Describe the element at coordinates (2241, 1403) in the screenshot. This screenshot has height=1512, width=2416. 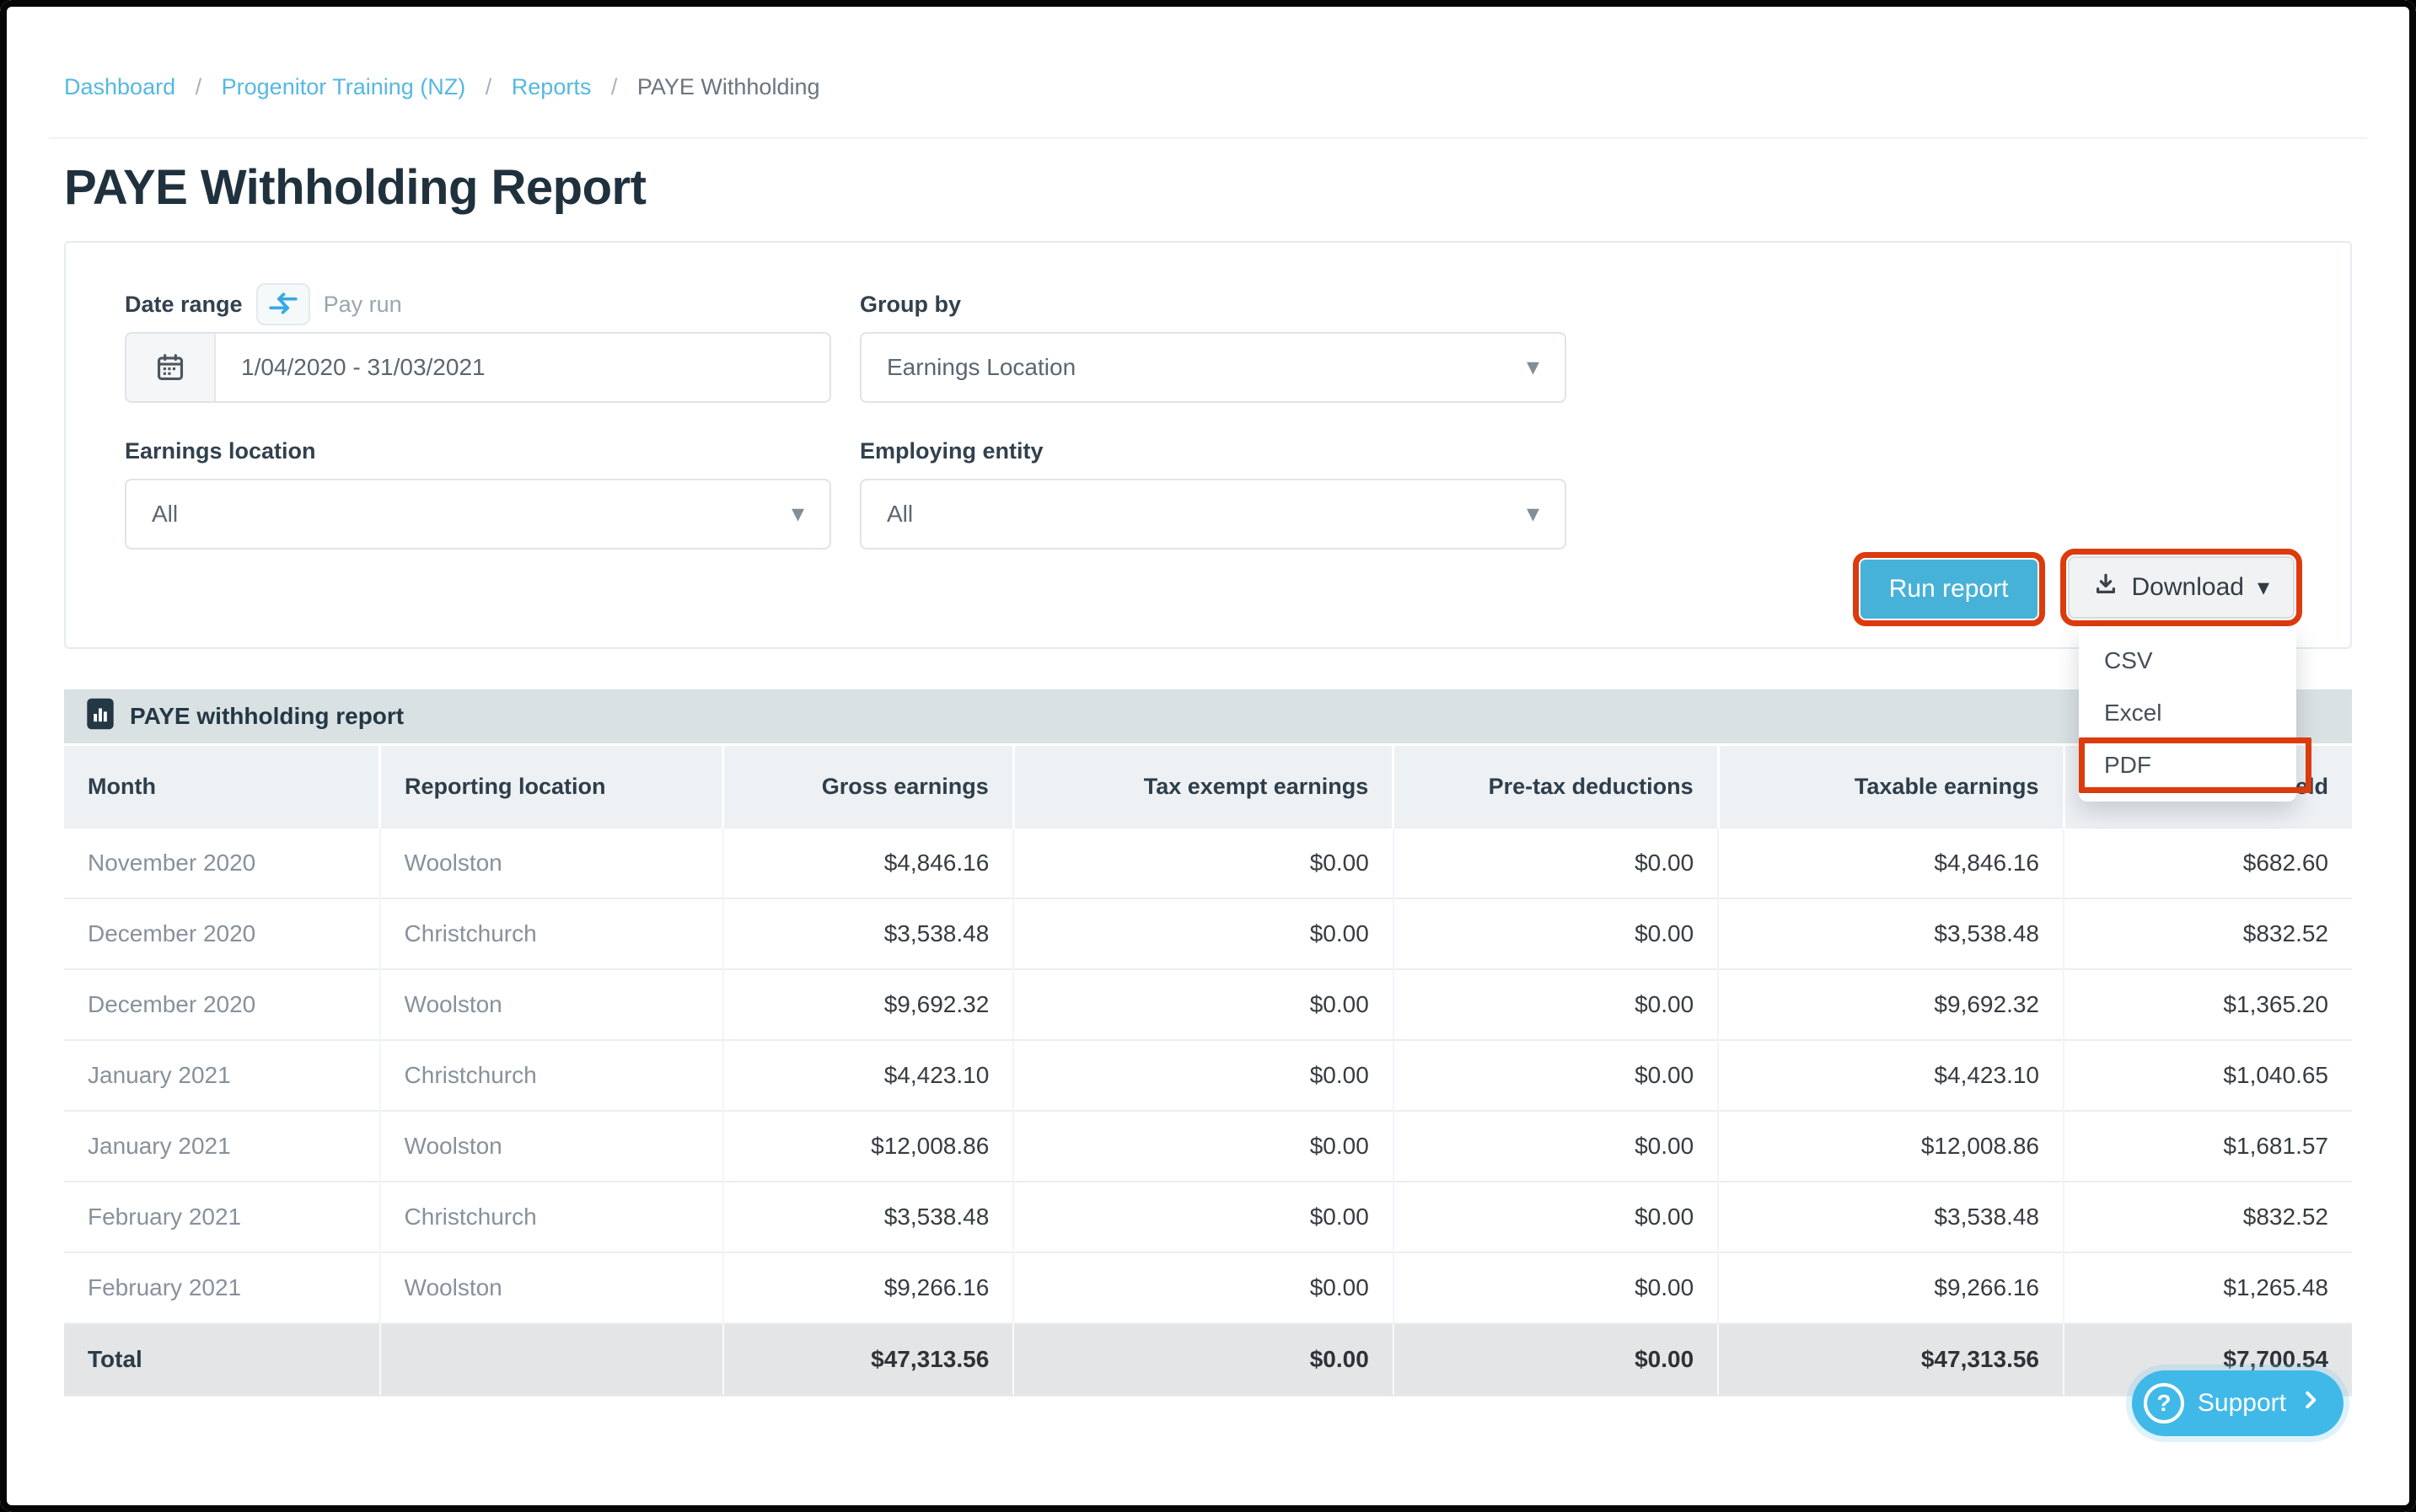
I see `support-button-label: Support` at that location.